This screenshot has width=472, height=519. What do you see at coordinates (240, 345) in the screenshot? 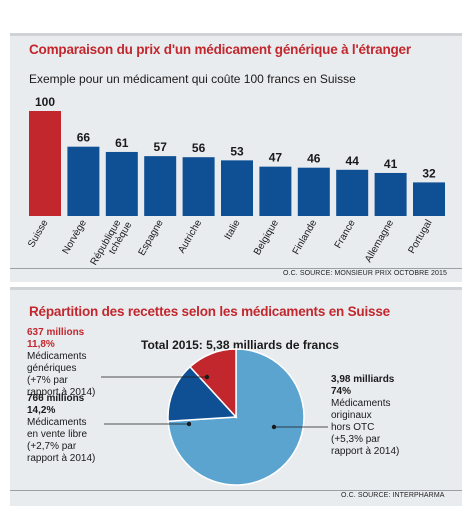
I see `pie-chart-total: Total 2015: 5,38 milliards de francs` at bounding box center [240, 345].